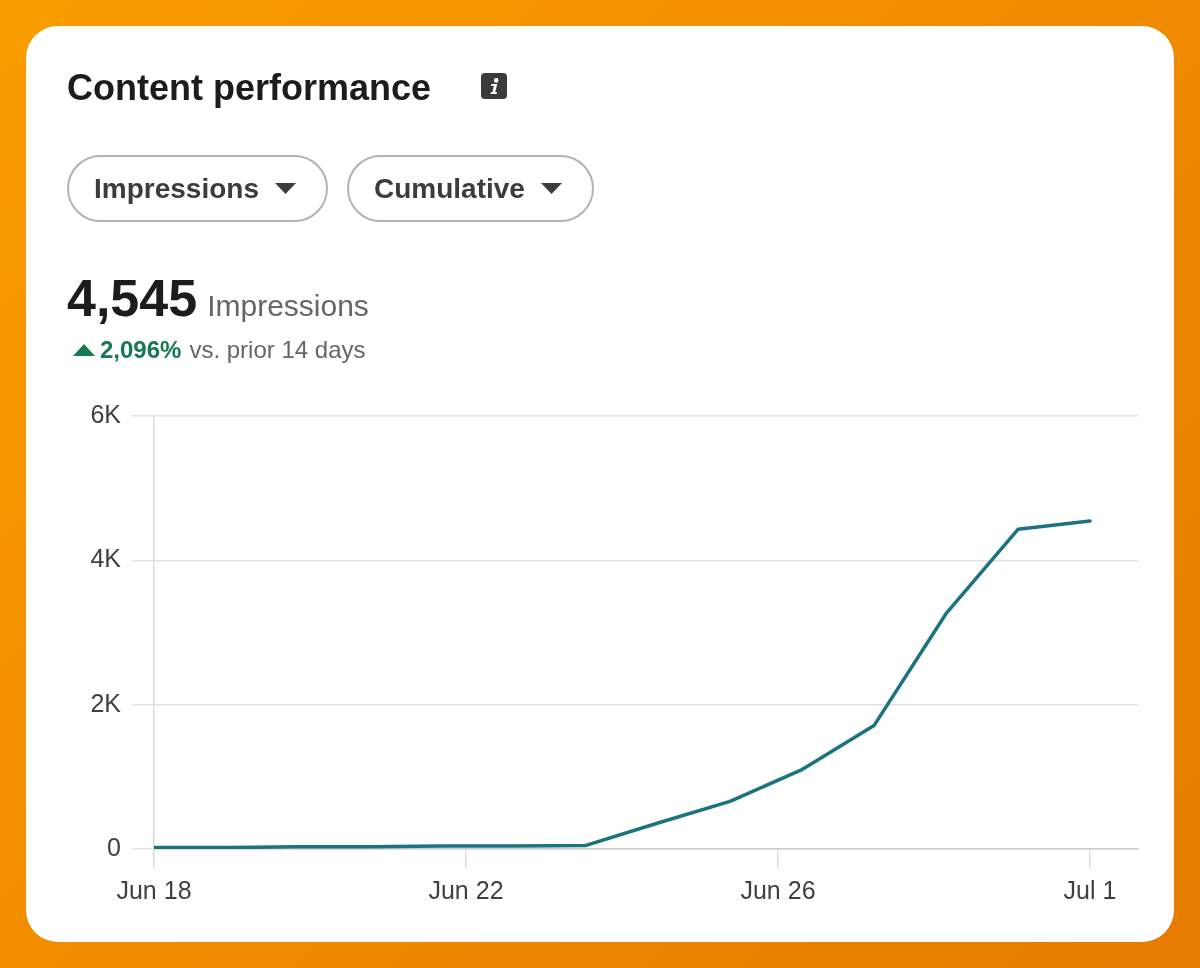 The image size is (1200, 968). What do you see at coordinates (1090, 889) in the screenshot?
I see `x-tick-label: Jul 1` at bounding box center [1090, 889].